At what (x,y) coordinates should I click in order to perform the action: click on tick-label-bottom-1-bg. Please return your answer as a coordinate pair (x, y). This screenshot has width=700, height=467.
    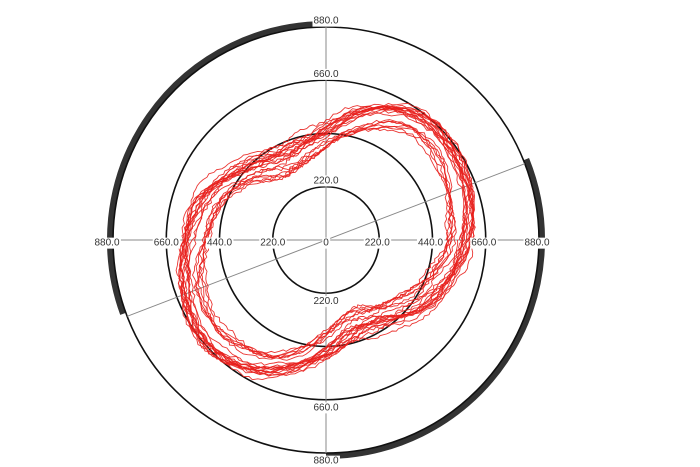
    Looking at the image, I should click on (326, 408).